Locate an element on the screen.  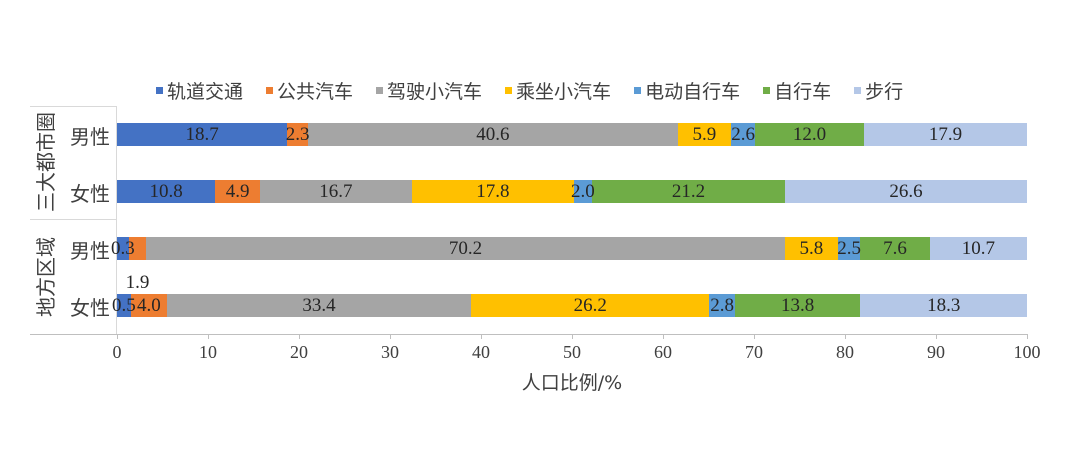
data-label: 21.2 is located at coordinates (688, 191).